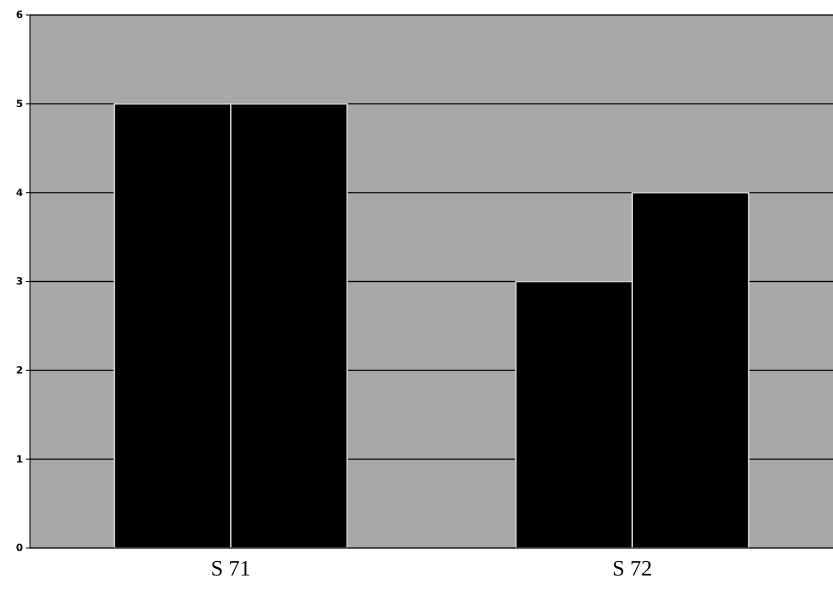 The width and height of the screenshot is (833, 591). What do you see at coordinates (20, 548) in the screenshot?
I see `y-tick-label: 0` at bounding box center [20, 548].